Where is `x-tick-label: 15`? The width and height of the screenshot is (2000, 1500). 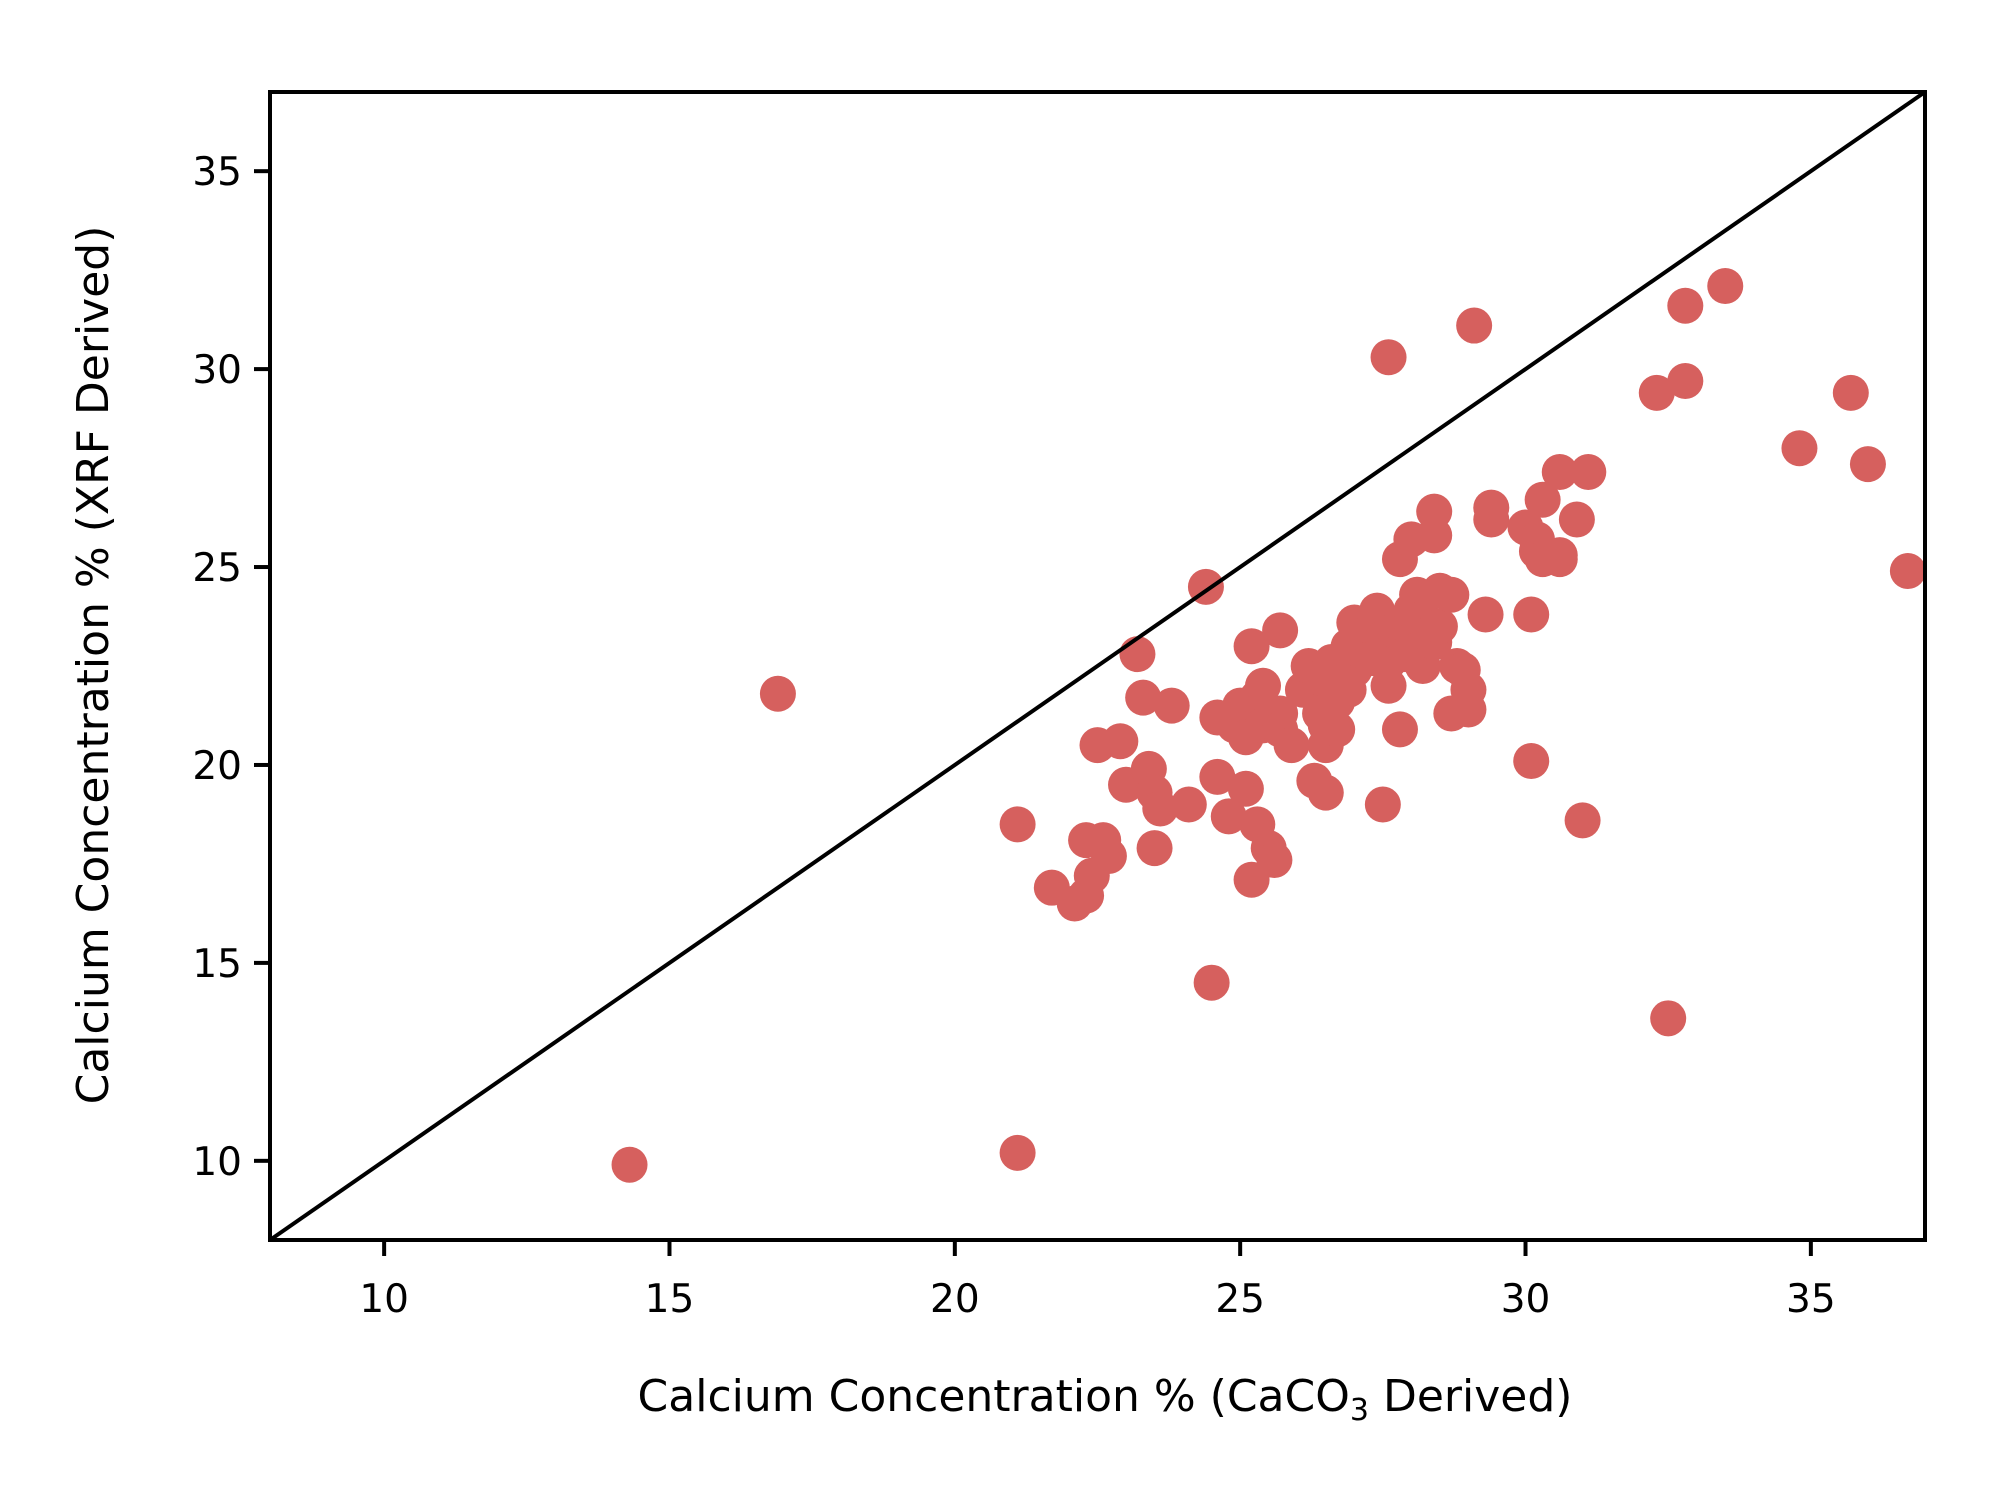
x-tick-label: 15 is located at coordinates (670, 1299).